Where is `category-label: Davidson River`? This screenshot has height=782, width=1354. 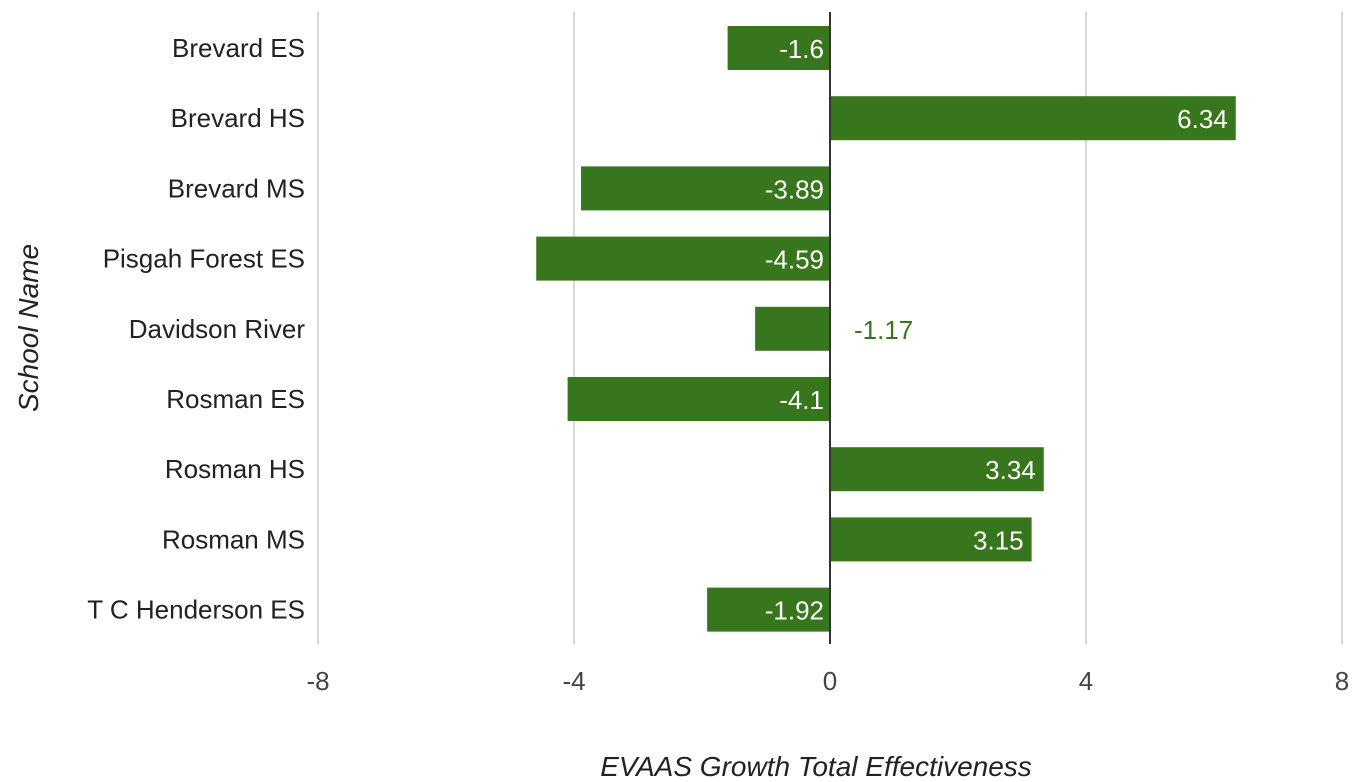
category-label: Davidson River is located at coordinates (217, 329).